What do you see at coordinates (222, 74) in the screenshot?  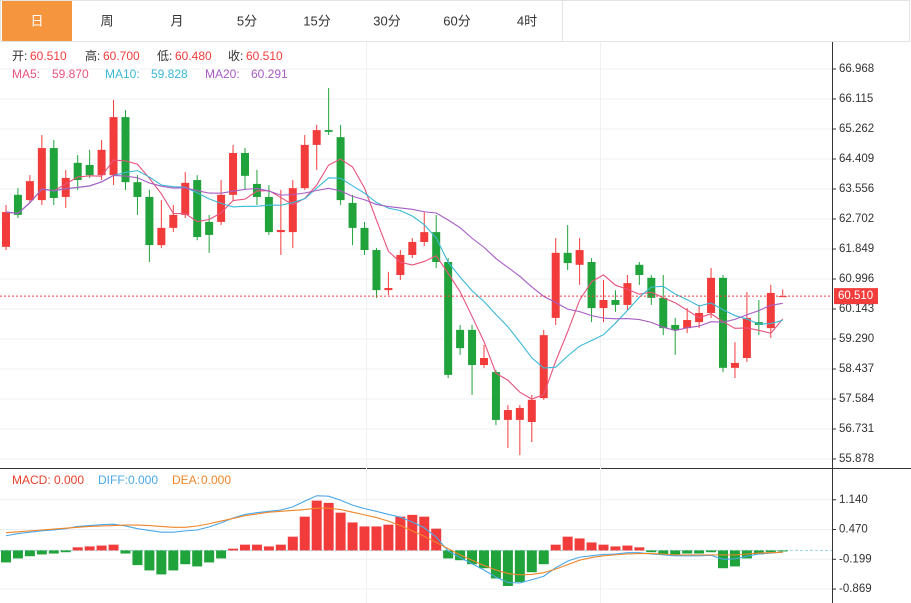 I see `ma-label: MA20:` at bounding box center [222, 74].